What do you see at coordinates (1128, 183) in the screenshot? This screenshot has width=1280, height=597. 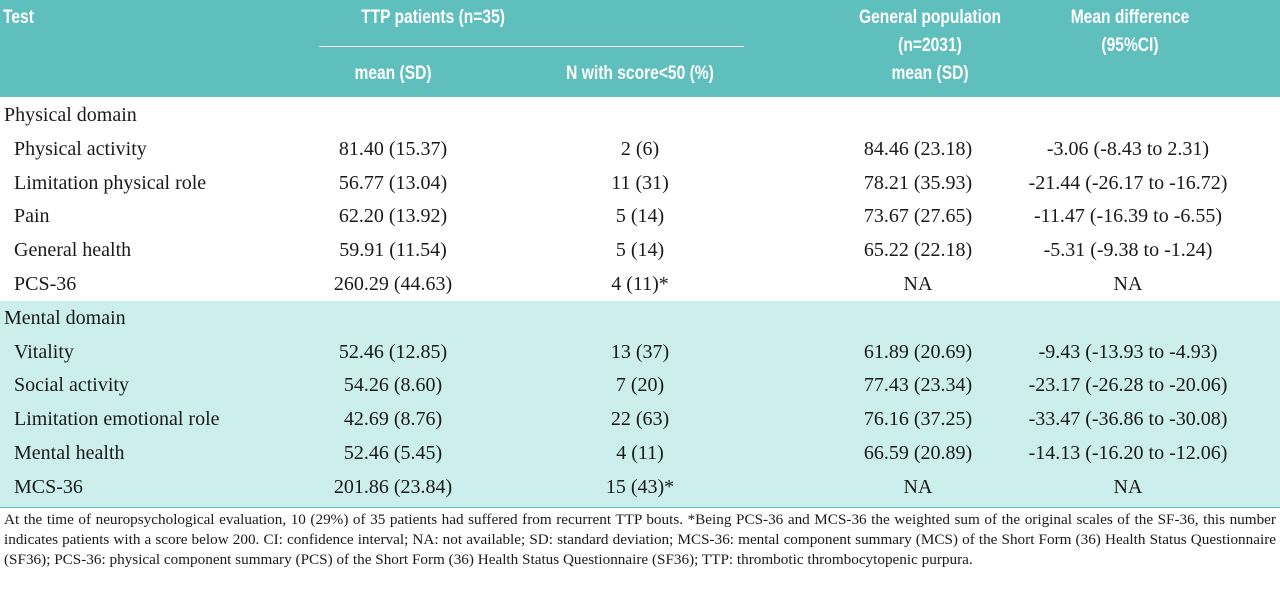 I see `row-diff: -21.44 (-26.17 to -16.72)` at bounding box center [1128, 183].